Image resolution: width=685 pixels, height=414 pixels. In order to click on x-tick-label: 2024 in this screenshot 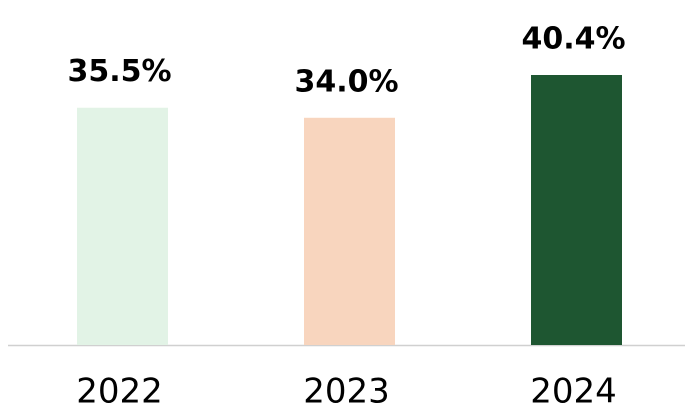, I will do `click(573, 392)`.